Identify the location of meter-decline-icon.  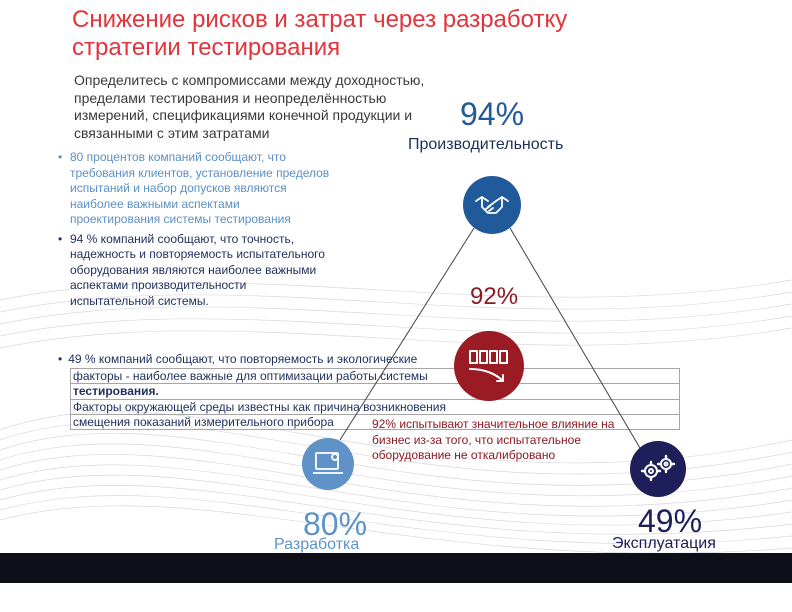
(488, 366).